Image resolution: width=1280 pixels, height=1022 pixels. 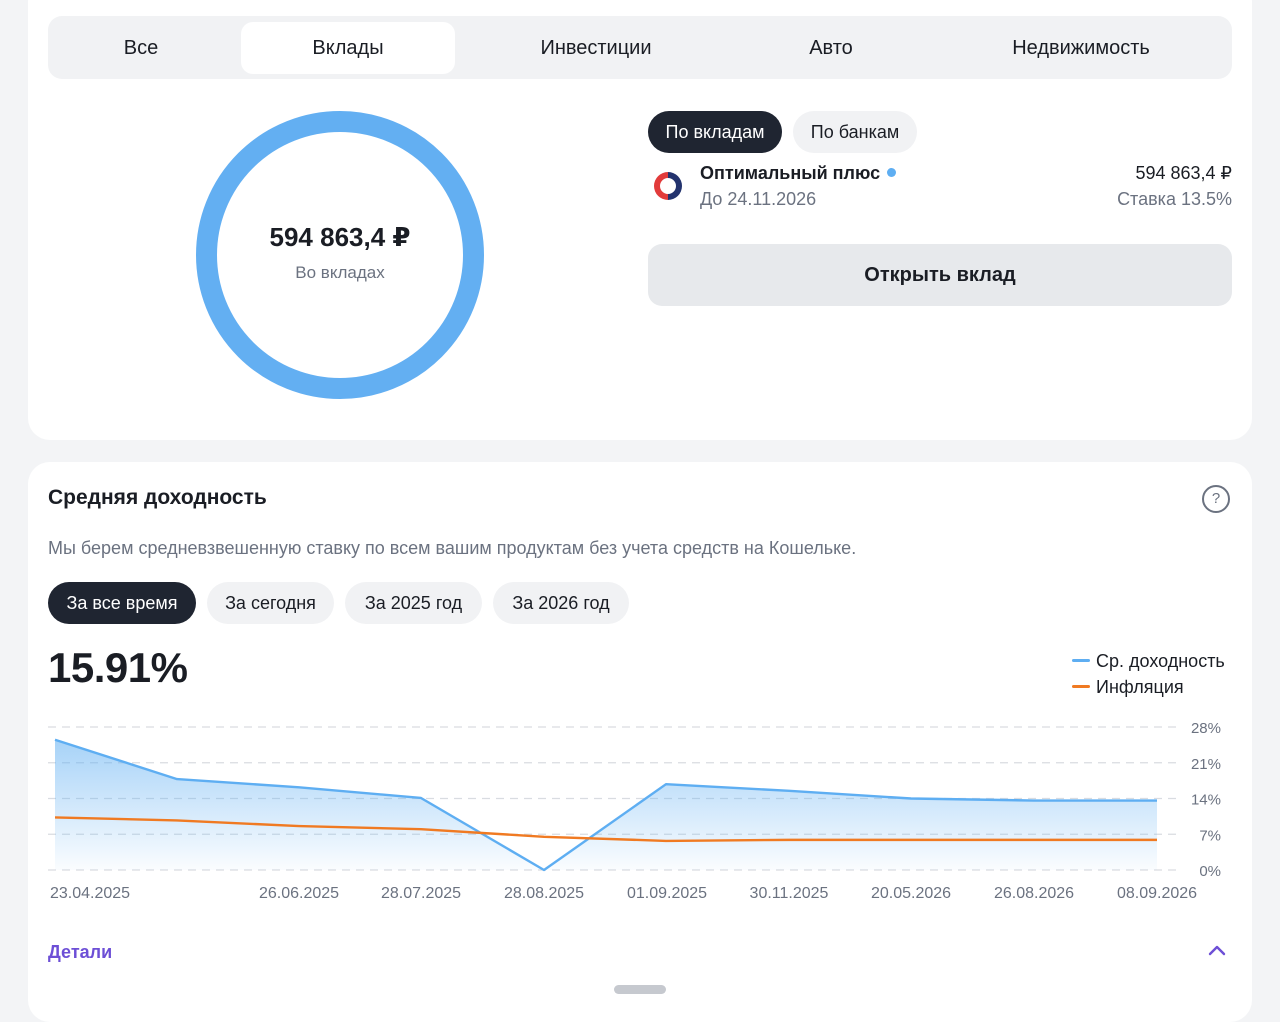 What do you see at coordinates (1081, 660) in the screenshot?
I see `legend-swatch-yield` at bounding box center [1081, 660].